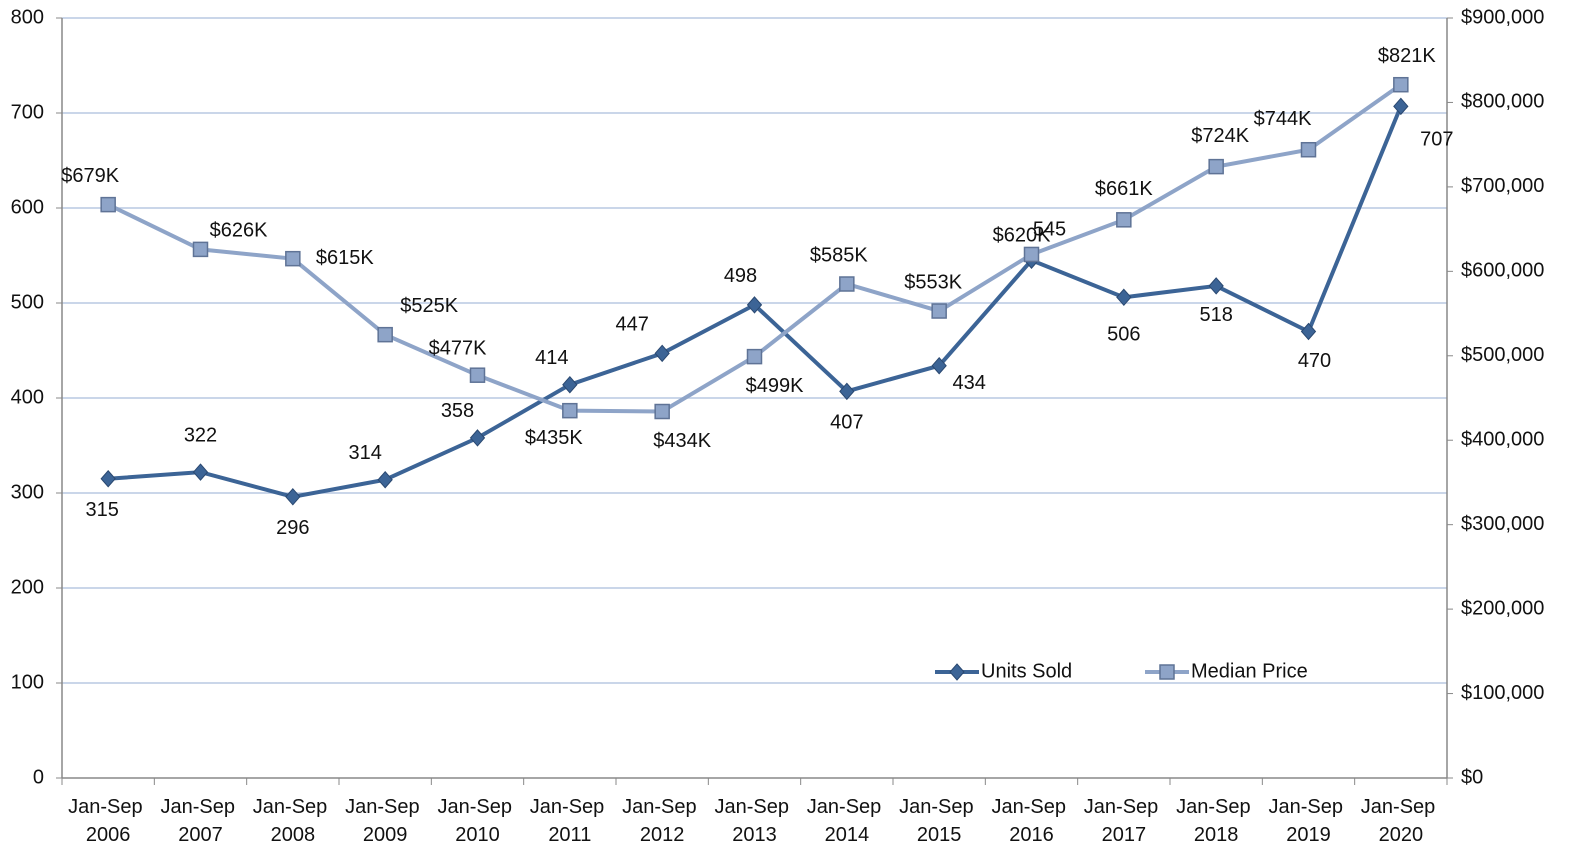  I want to click on x-tick-label-line: 2010, so click(477, 835).